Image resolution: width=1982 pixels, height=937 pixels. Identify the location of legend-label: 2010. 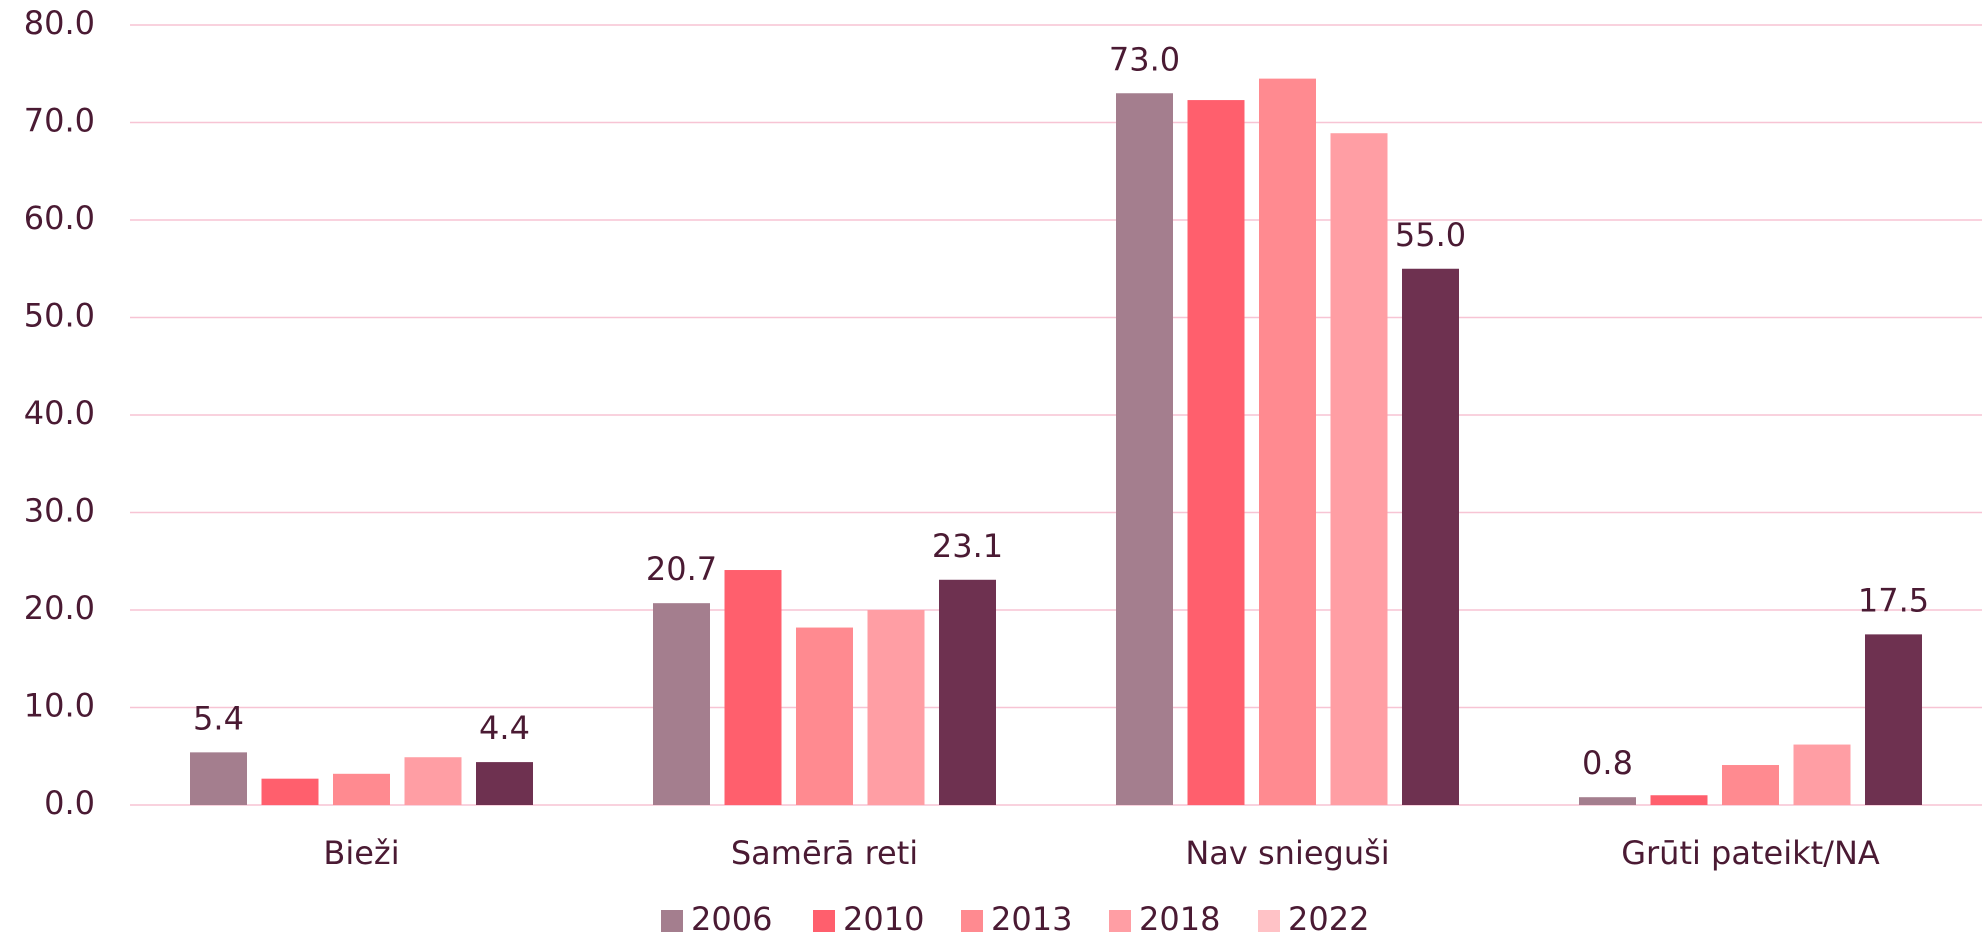
(883, 918).